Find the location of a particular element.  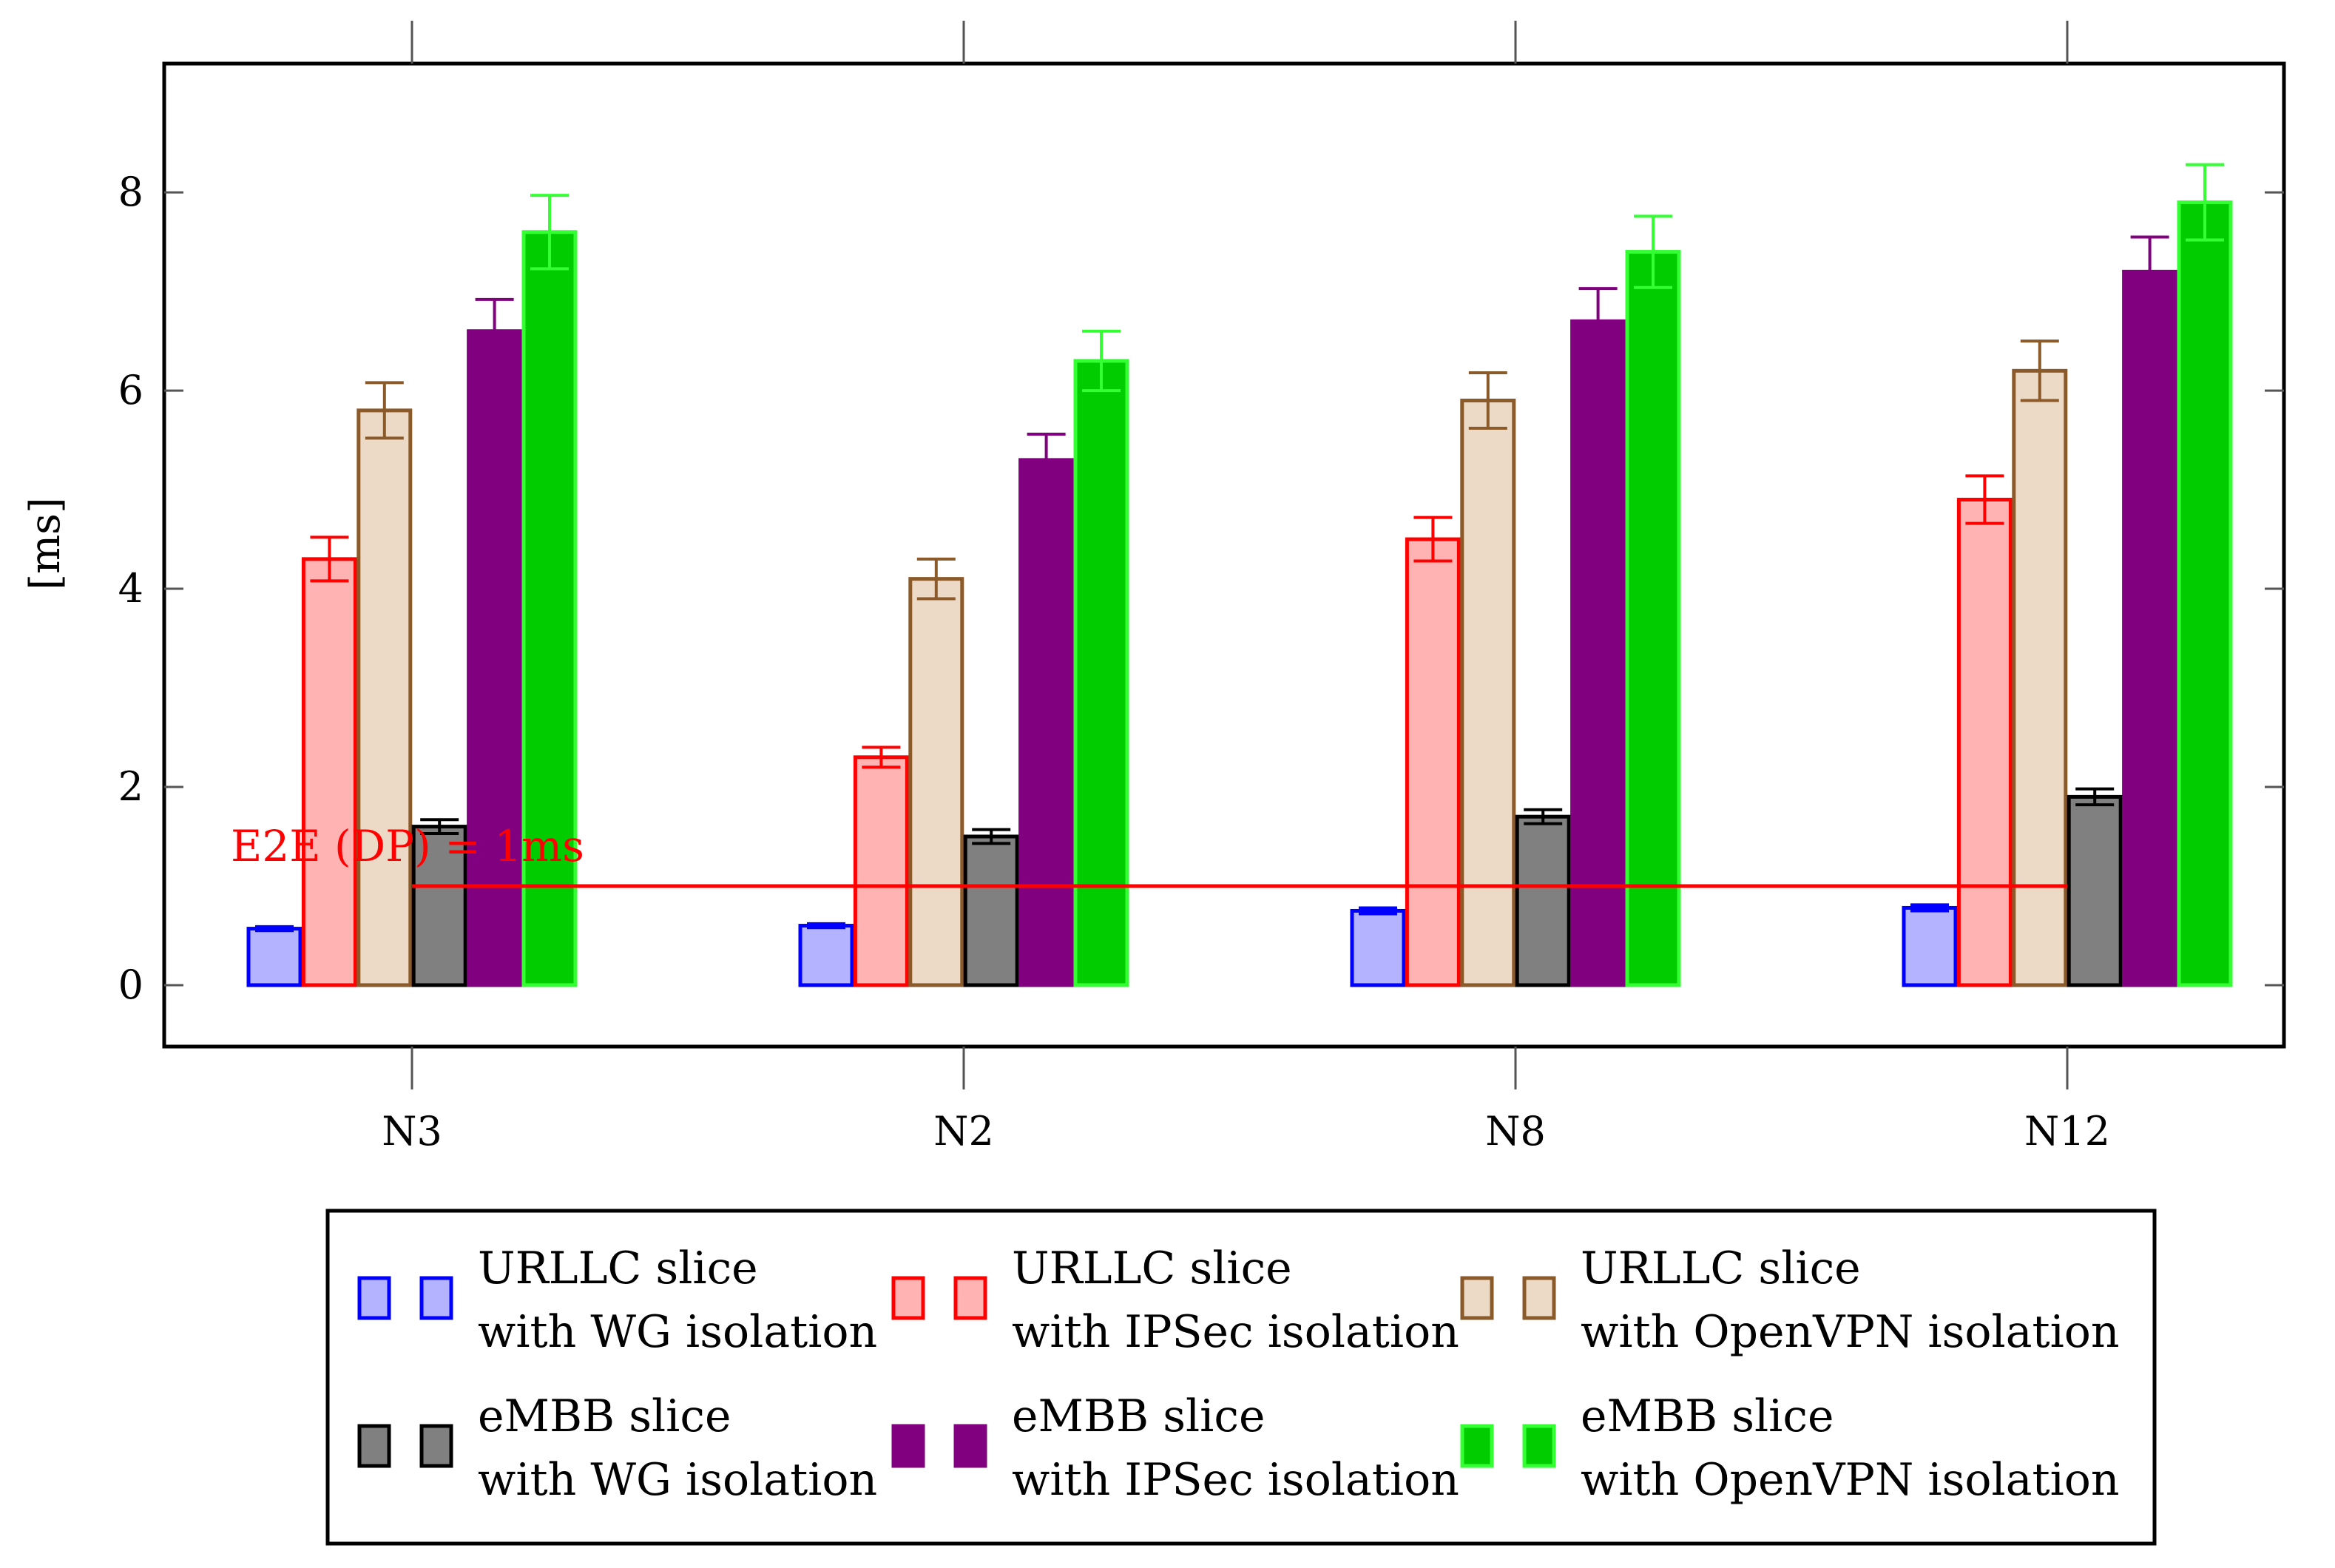

reference-line-group: E2E (DP) = 1ms is located at coordinates (1149, 854).